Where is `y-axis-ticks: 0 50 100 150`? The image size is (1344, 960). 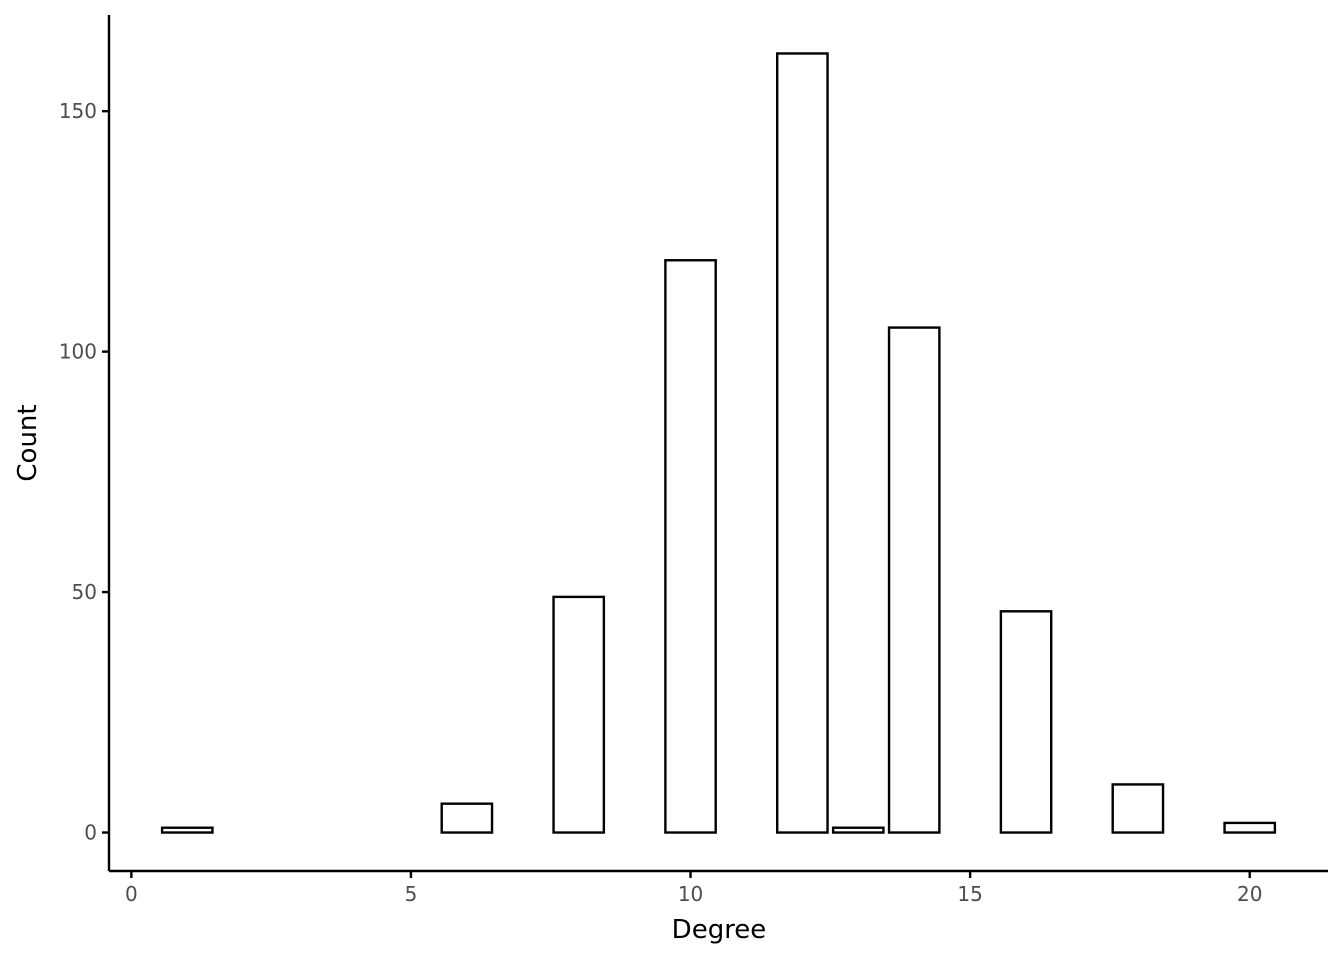
y-axis-ticks: 0 50 100 150 is located at coordinates (84, 472).